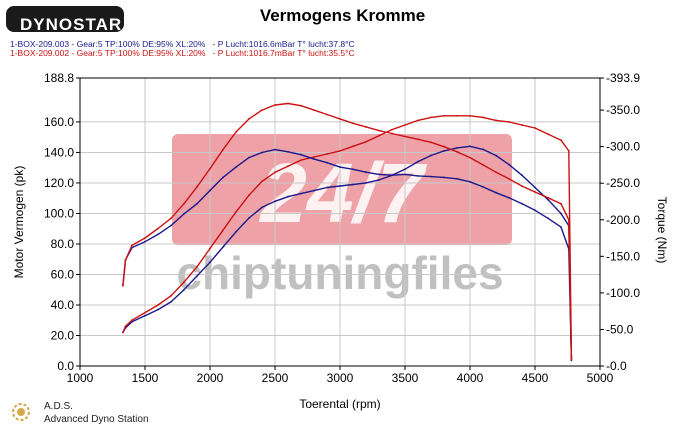  I want to click on y-right-tick-label: -393.9, so click(623, 78).